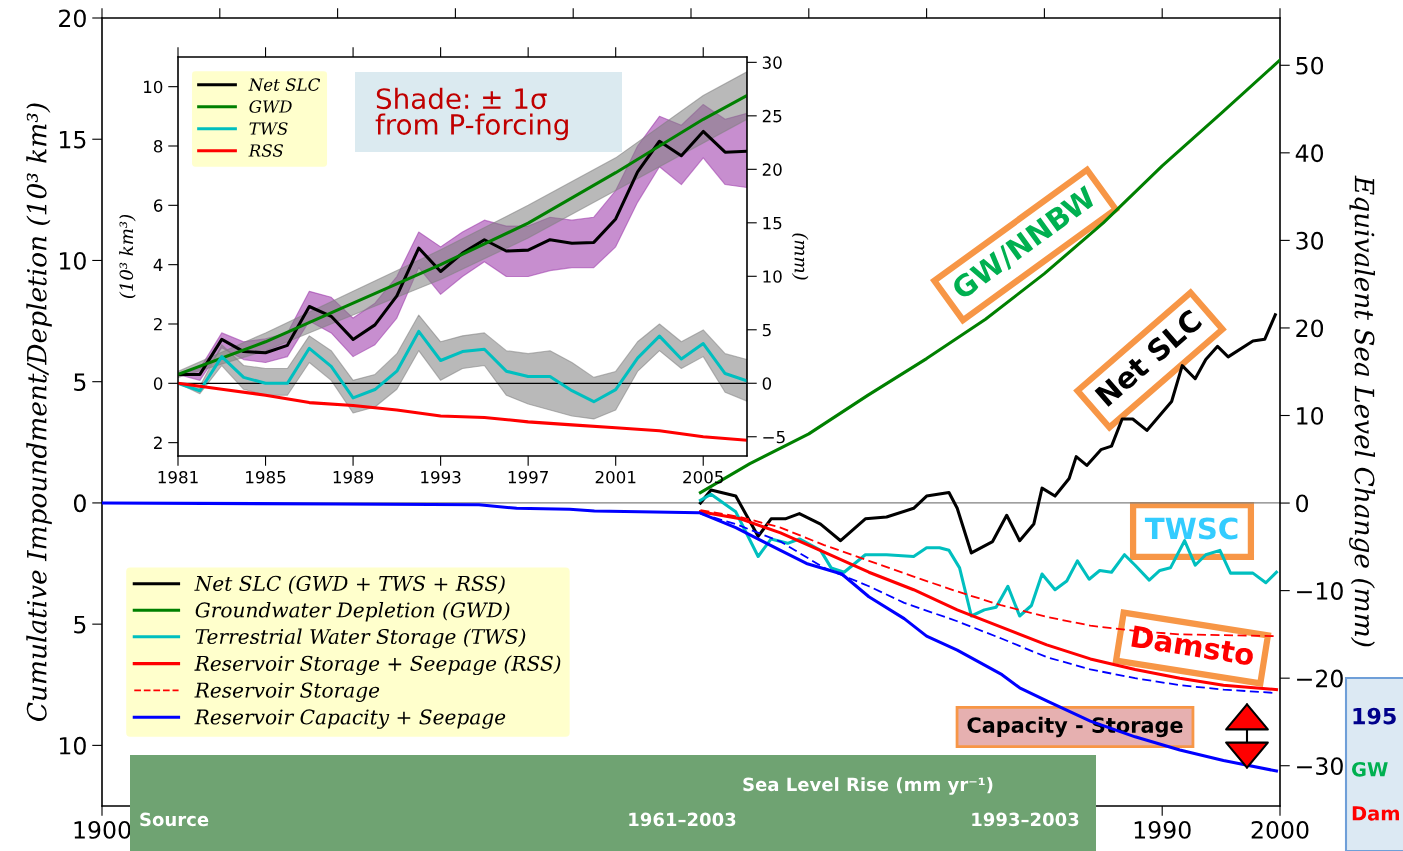 This screenshot has width=1403, height=851. What do you see at coordinates (72, 139) in the screenshot?
I see `y-tick-label: 15` at bounding box center [72, 139].